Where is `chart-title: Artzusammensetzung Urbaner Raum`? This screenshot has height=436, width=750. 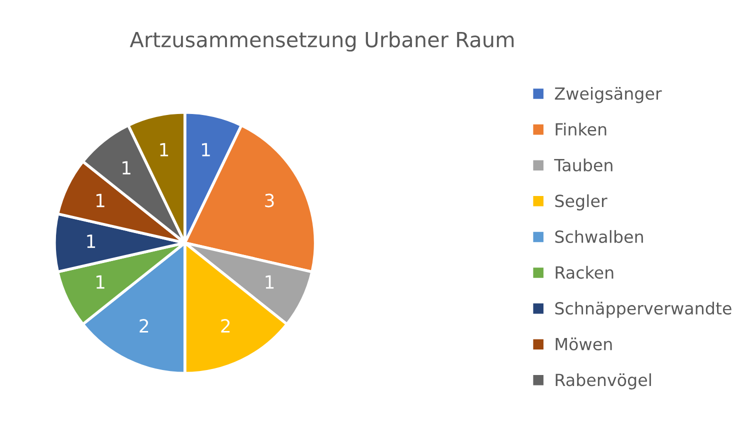 chart-title: Artzusammensetzung Urbaner Raum is located at coordinates (322, 41).